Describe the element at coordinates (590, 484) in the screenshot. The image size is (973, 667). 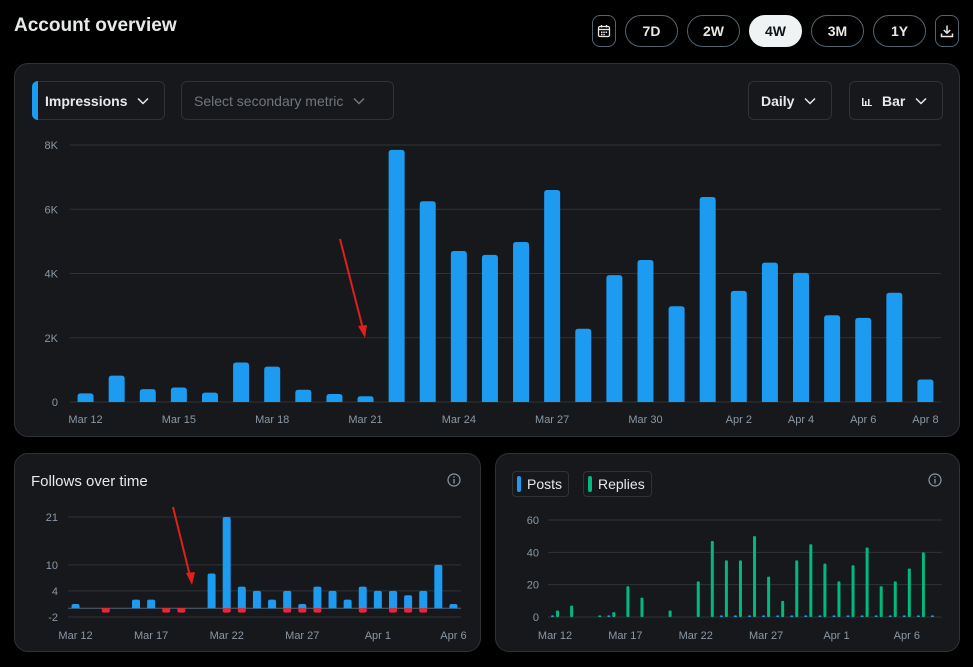
I see `replies-swatch` at that location.